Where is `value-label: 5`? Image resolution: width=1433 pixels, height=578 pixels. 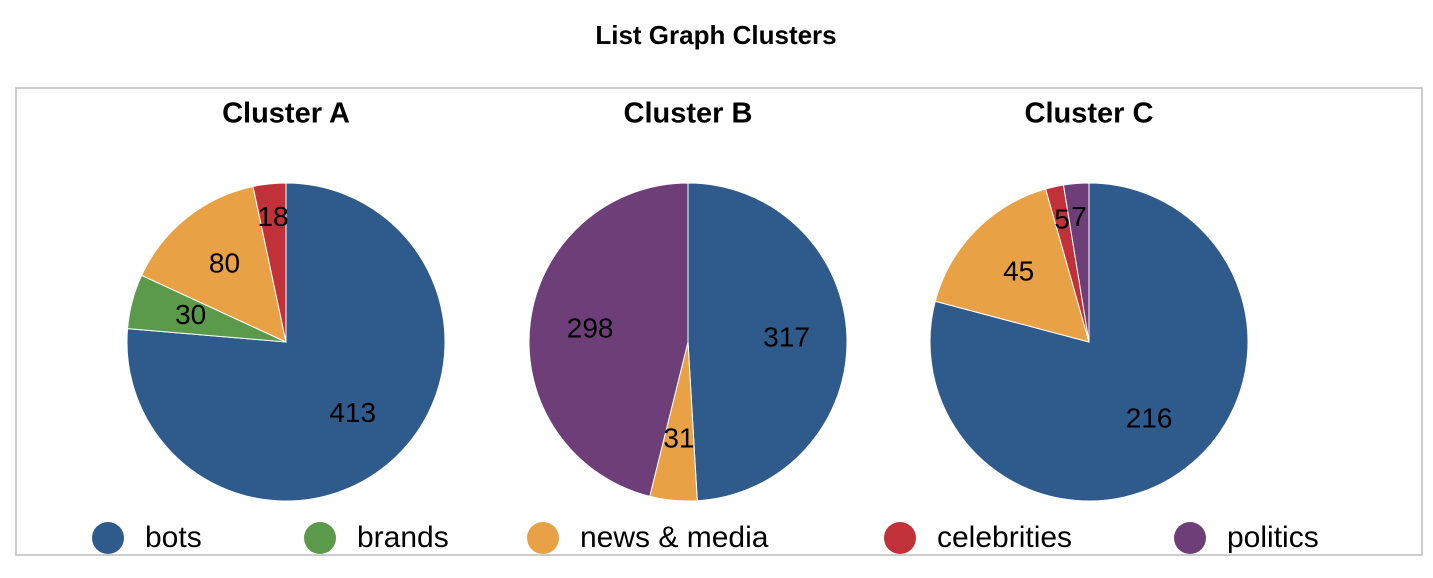 value-label: 5 is located at coordinates (1062, 218).